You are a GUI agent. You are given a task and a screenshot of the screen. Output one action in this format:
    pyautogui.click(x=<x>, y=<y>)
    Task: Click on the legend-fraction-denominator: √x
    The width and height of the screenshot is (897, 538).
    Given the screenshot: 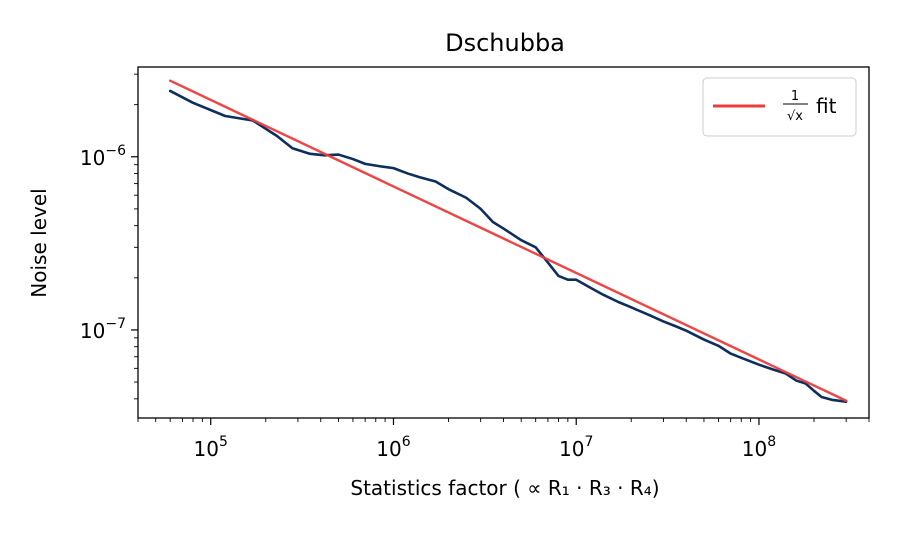 What is the action you would take?
    pyautogui.click(x=795, y=116)
    